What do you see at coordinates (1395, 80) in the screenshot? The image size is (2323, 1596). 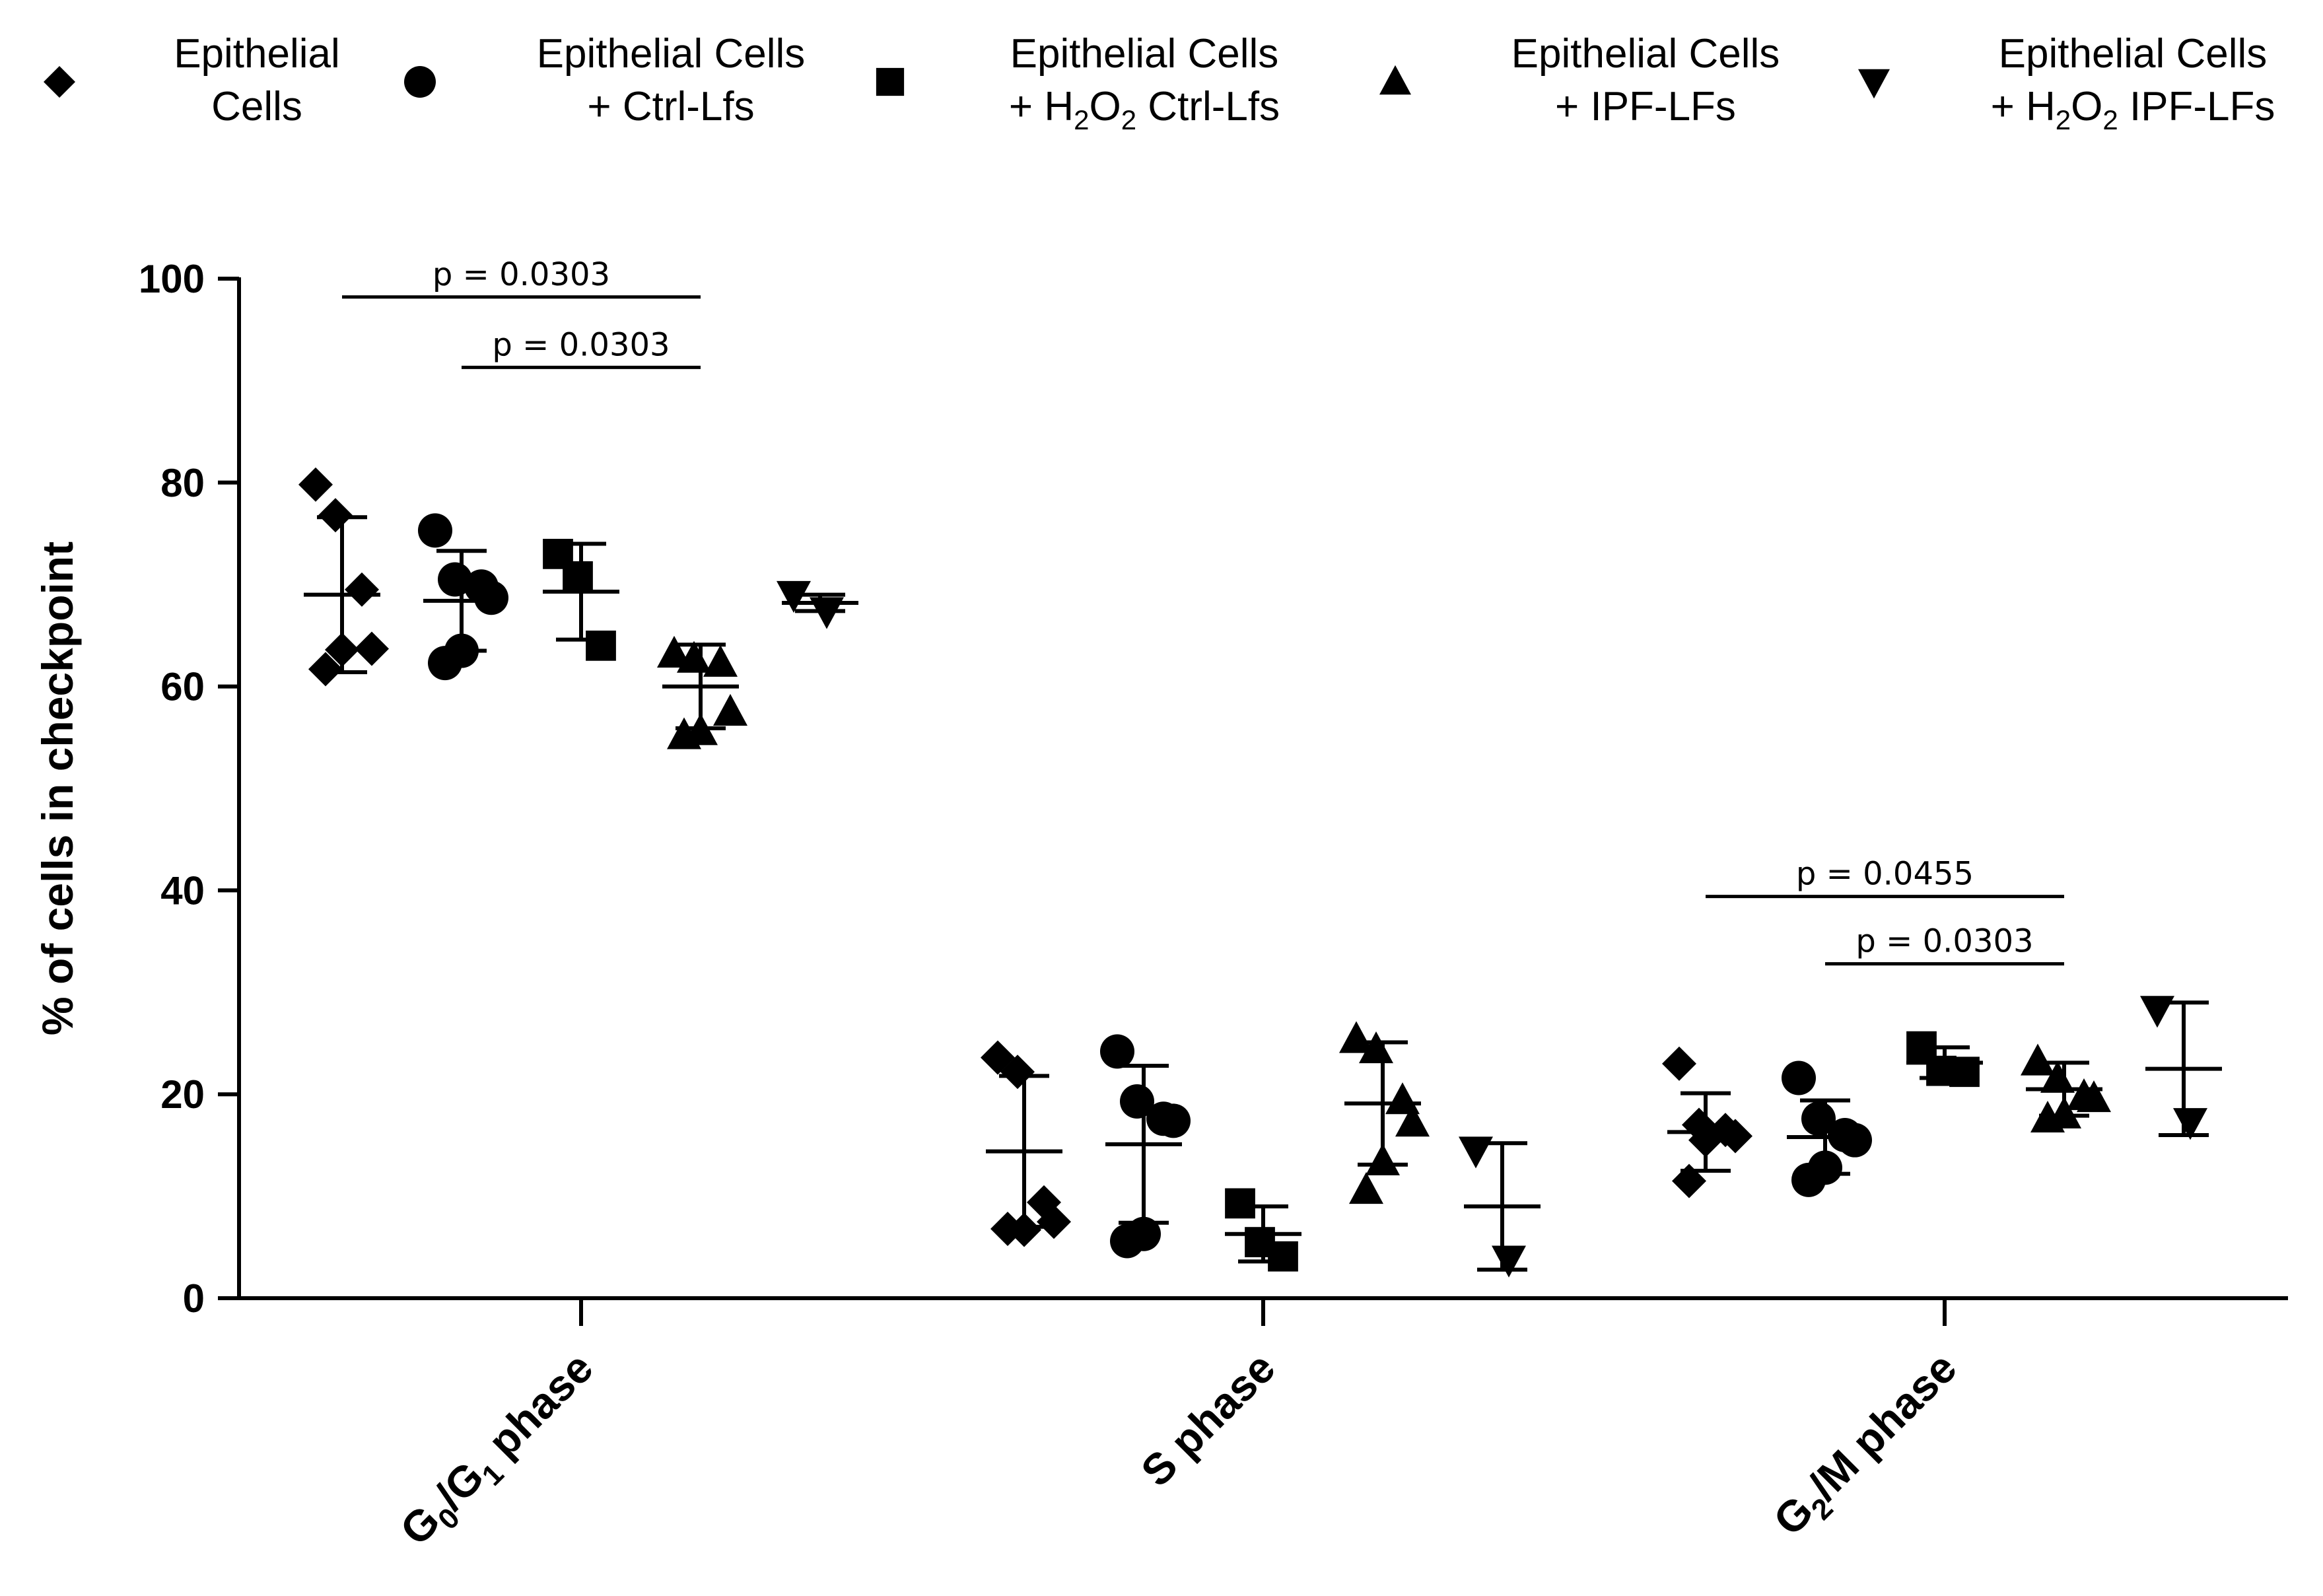 I see `legend-marker-triangle-up-icon` at bounding box center [1395, 80].